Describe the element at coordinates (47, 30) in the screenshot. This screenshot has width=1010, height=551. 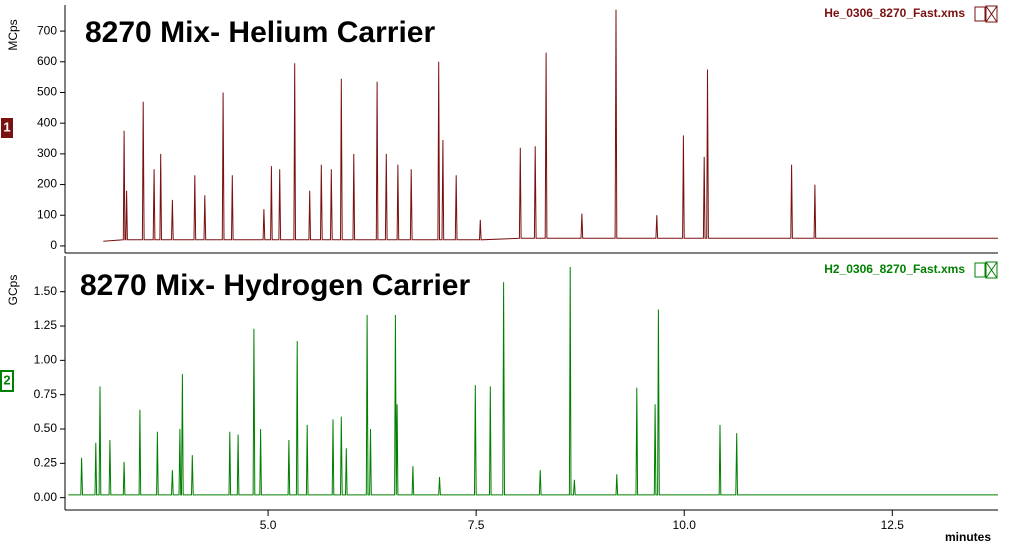
I see `y-tick-label: 700` at that location.